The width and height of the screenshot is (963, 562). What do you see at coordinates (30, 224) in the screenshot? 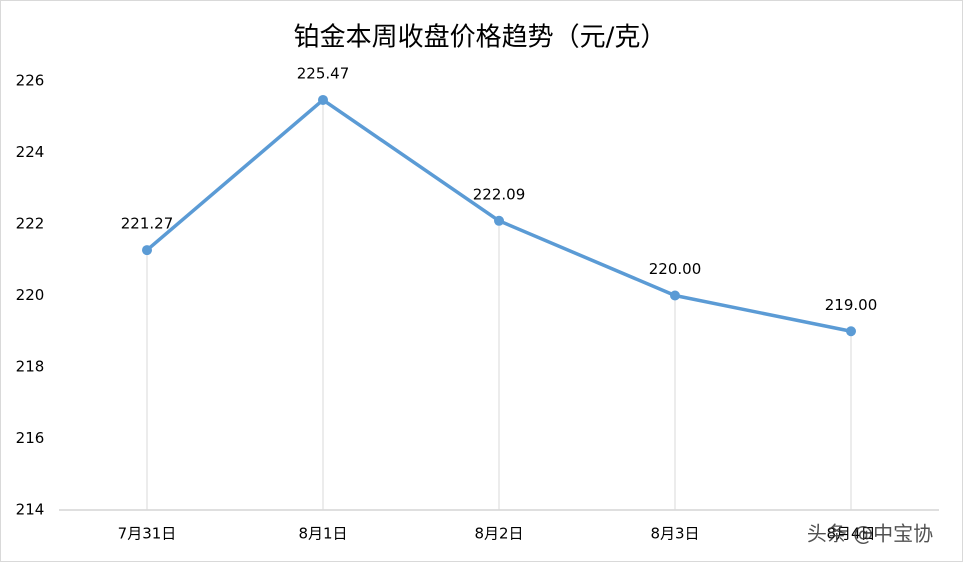
I see `y-tick-label: 222` at bounding box center [30, 224].